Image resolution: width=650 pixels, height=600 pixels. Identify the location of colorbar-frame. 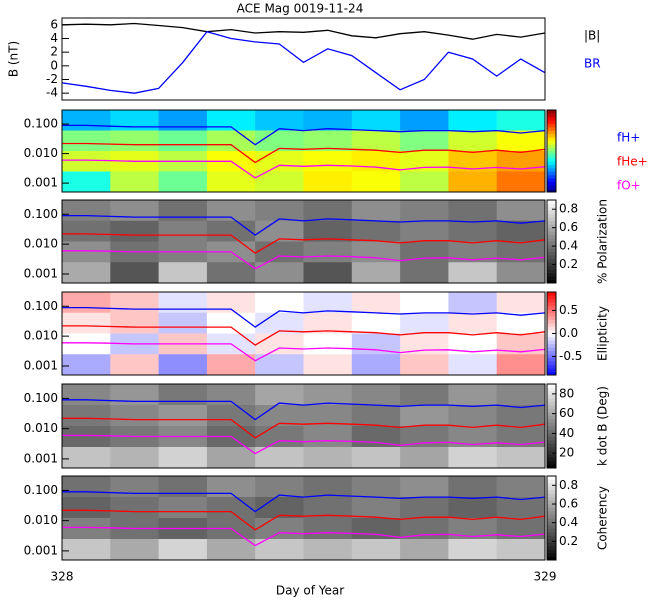
(551, 151).